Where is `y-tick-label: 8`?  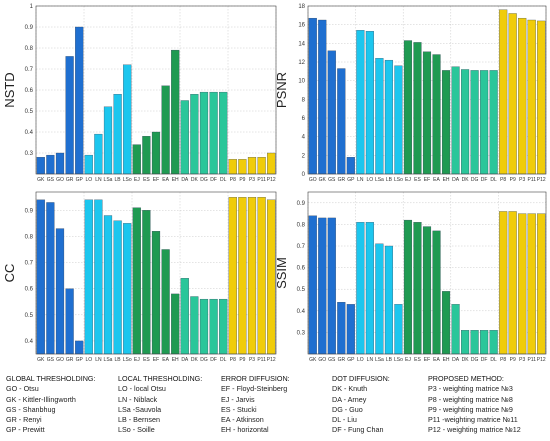 y-tick-label: 8 is located at coordinates (304, 100).